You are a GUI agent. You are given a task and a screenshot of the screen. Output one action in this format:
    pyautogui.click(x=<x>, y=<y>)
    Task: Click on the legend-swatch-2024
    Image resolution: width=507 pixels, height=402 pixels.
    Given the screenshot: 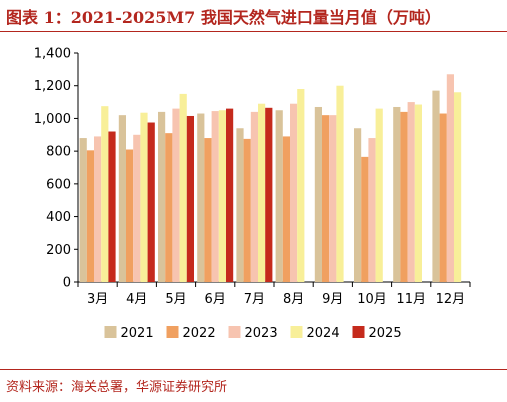 What is the action you would take?
    pyautogui.click(x=296, y=332)
    